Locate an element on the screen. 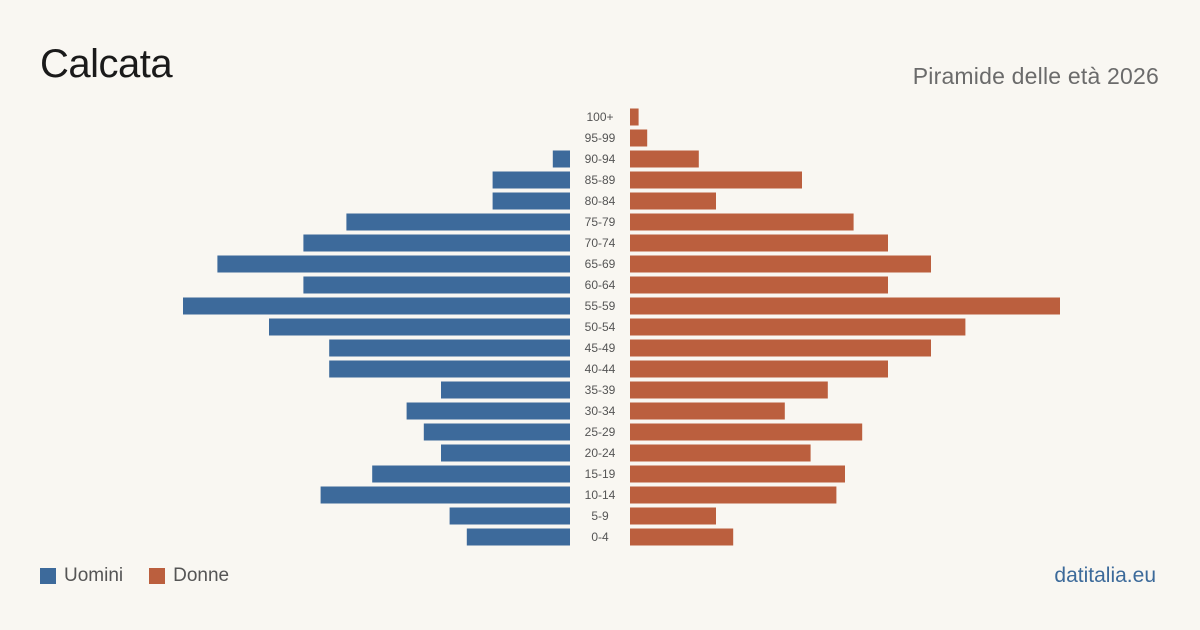 The height and width of the screenshot is (630, 1200). legend-swatch-men is located at coordinates (48, 576).